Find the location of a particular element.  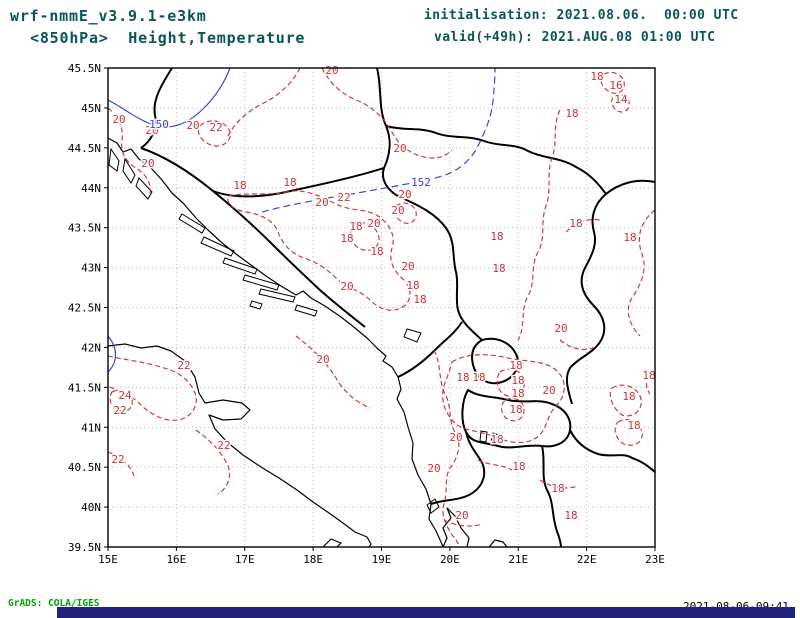

lat-tick-label: 45N is located at coordinates (91, 108).